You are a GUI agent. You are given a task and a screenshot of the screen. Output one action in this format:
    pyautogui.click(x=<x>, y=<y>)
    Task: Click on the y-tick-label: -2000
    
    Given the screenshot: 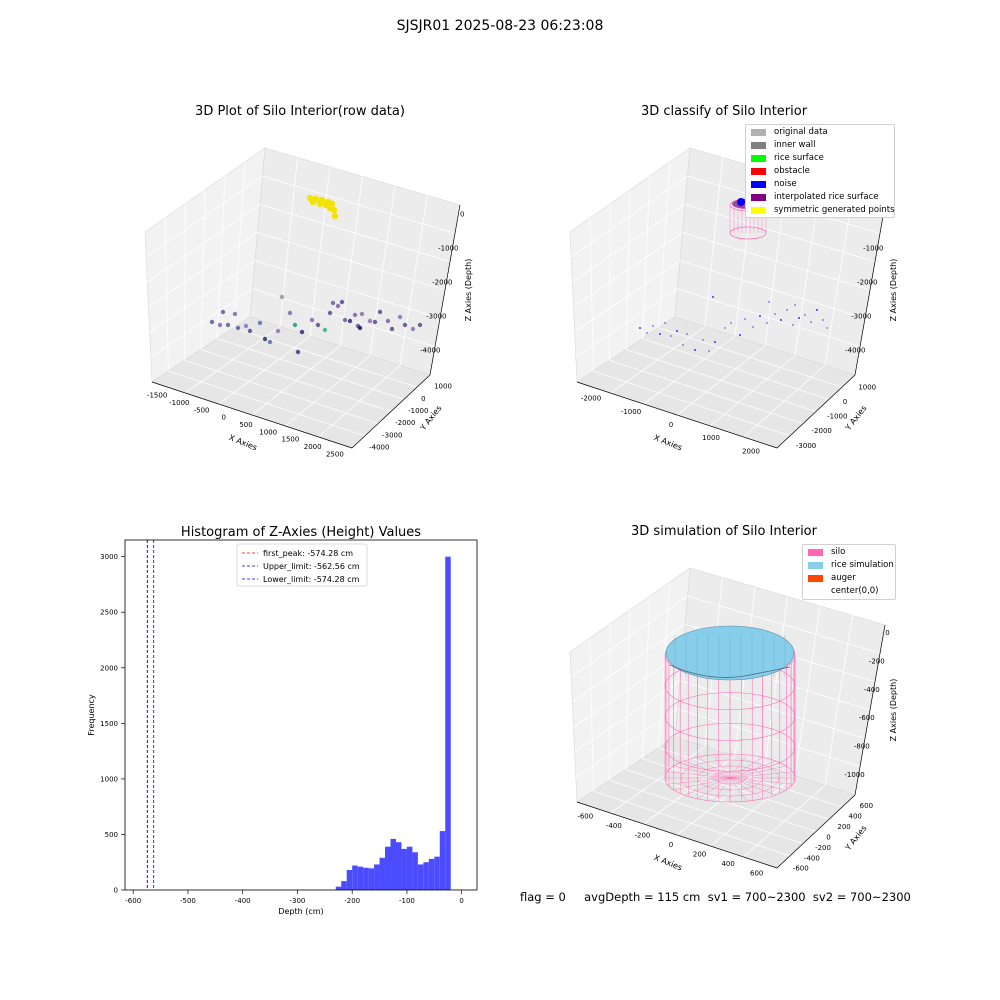 What is the action you would take?
    pyautogui.click(x=822, y=431)
    